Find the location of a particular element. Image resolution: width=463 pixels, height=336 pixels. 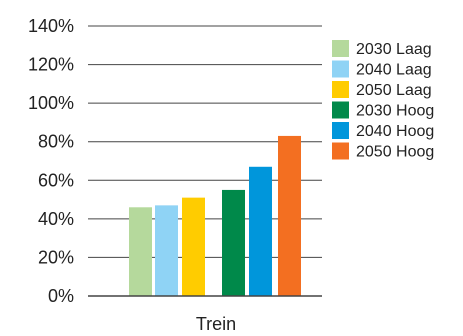

legend-label: 2050 Hoog is located at coordinates (395, 152).